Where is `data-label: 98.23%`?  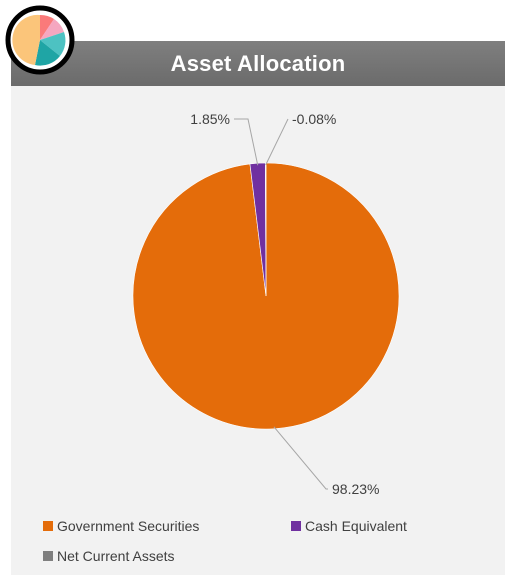 data-label: 98.23% is located at coordinates (355, 489).